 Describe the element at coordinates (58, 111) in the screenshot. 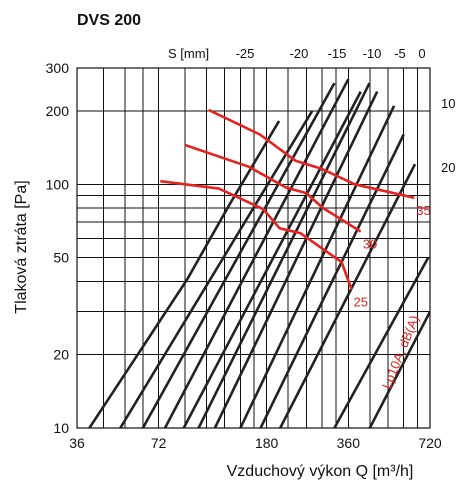

I see `y-tick-label: 200` at that location.